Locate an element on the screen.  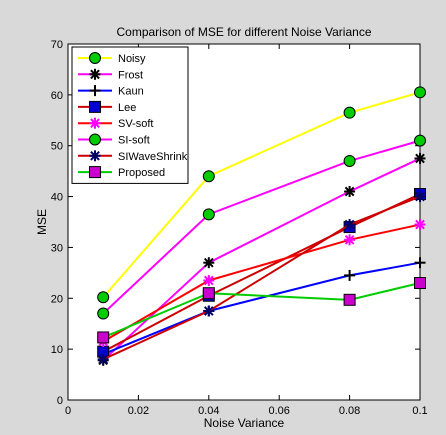
y-tick-label: 50 is located at coordinates (57, 147).